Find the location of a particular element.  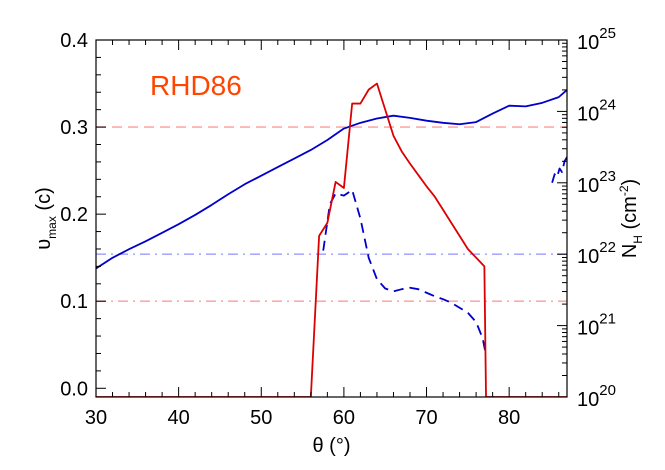

y-right-label-sub: H is located at coordinates (638, 239).